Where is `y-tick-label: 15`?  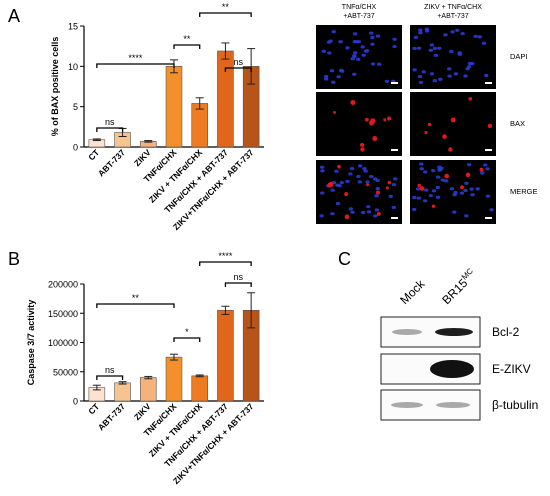
y-tick-label: 15 is located at coordinates (73, 27).